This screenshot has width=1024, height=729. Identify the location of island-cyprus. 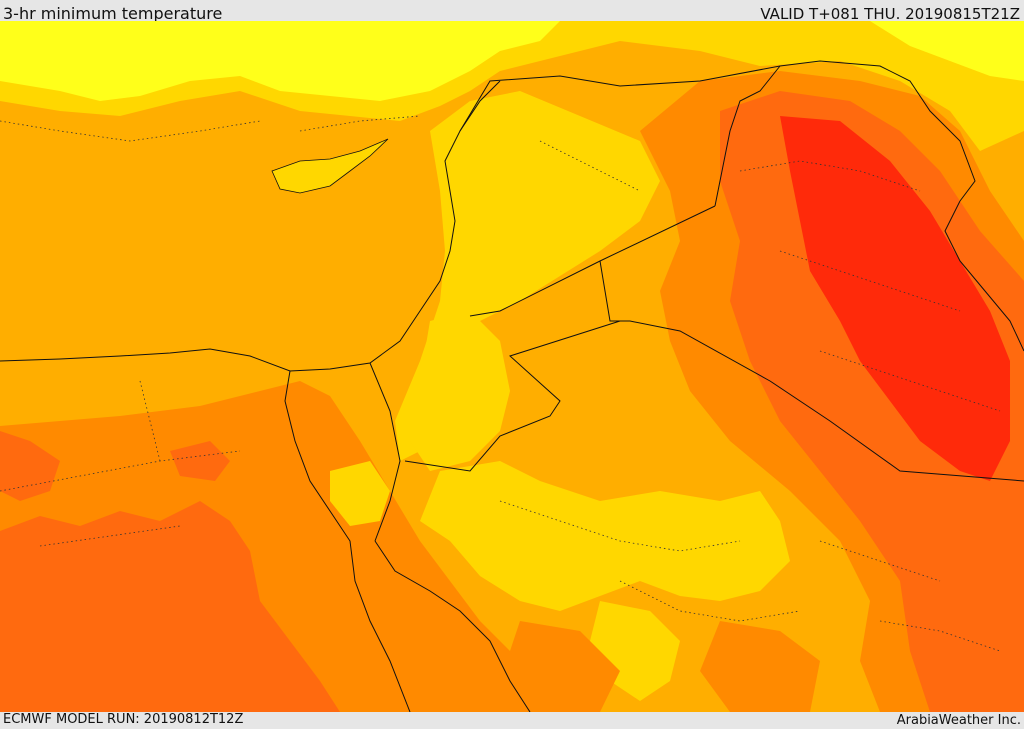
(330, 166).